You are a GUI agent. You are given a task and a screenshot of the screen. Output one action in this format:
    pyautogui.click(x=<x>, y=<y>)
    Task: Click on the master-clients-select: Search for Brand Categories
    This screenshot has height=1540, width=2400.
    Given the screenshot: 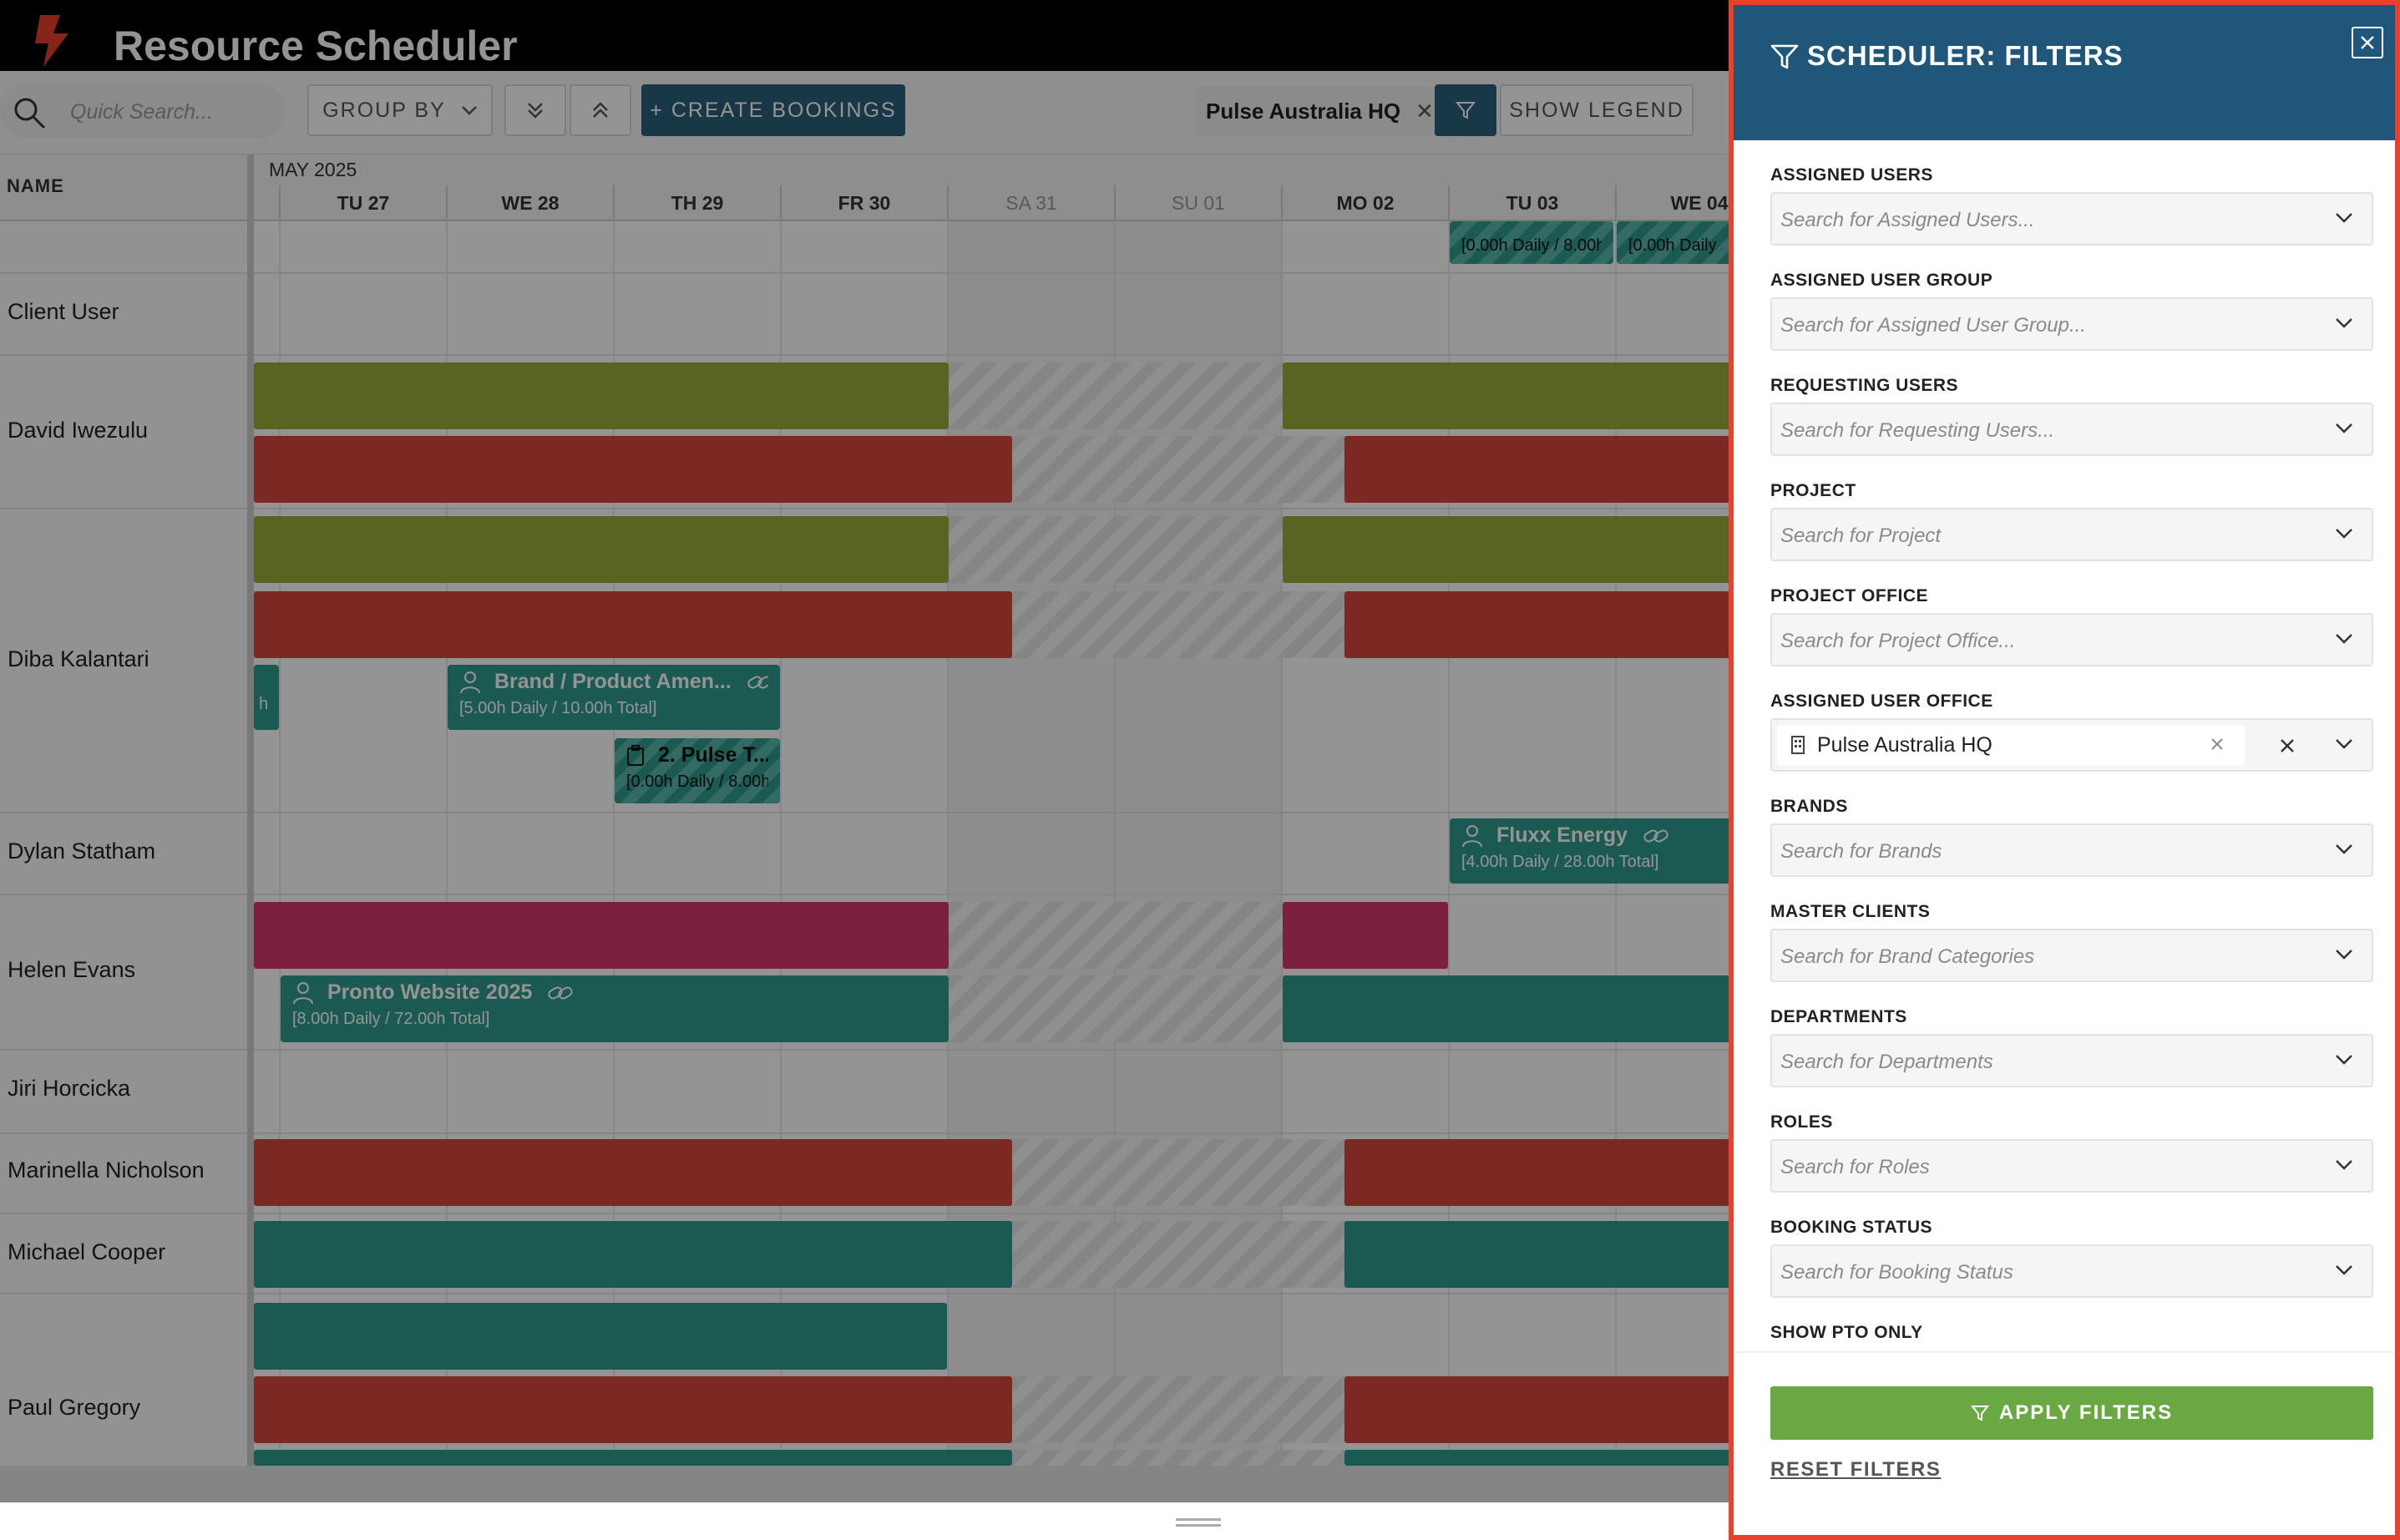 What is the action you would take?
    pyautogui.click(x=2071, y=956)
    